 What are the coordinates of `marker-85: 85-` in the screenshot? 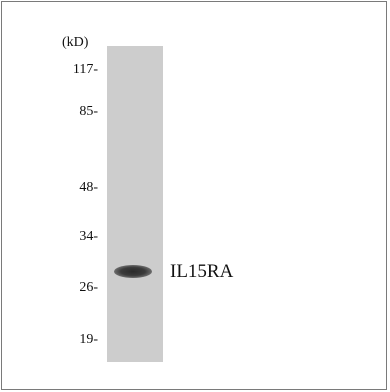 It's located at (88, 111).